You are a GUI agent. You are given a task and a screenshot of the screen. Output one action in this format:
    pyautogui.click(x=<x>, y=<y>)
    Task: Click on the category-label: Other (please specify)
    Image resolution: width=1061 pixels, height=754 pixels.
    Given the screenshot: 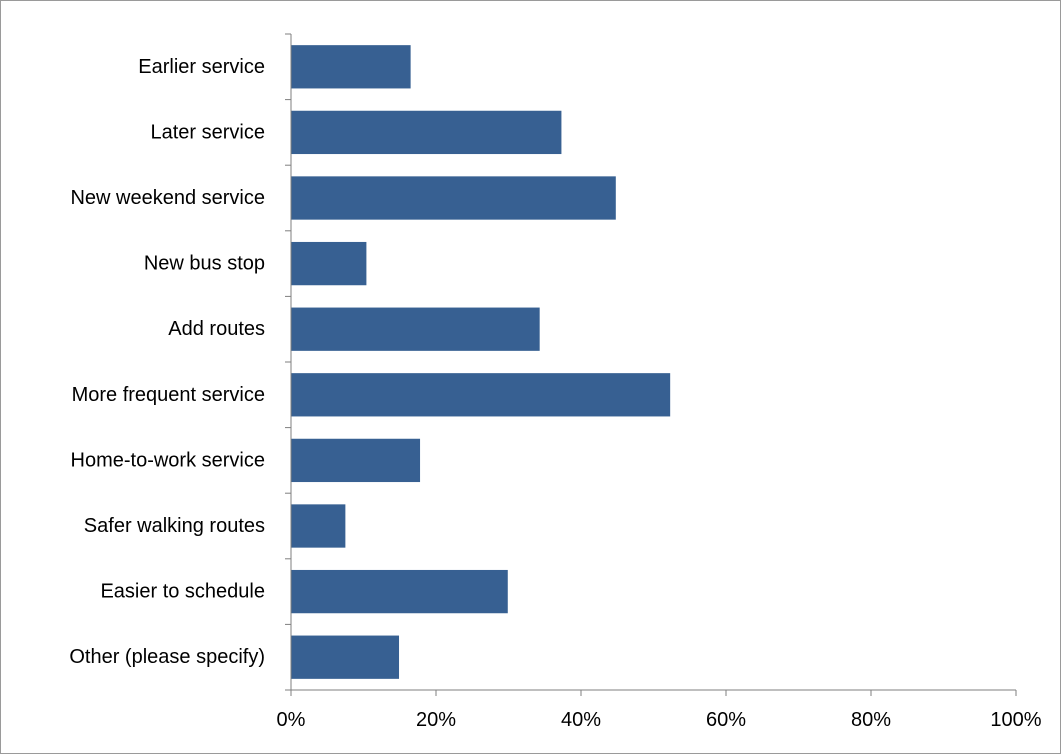 What is the action you would take?
    pyautogui.click(x=167, y=657)
    